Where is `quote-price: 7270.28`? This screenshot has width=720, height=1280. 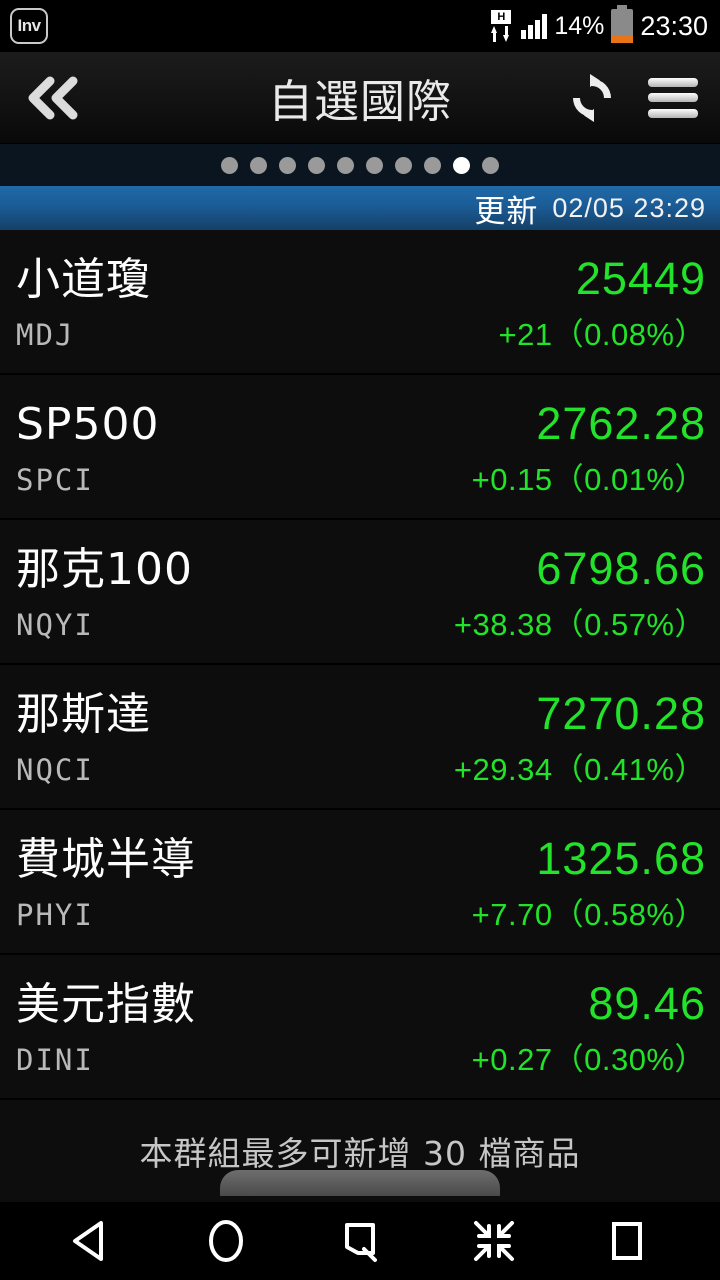
quote-price: 7270.28 is located at coordinates (621, 713).